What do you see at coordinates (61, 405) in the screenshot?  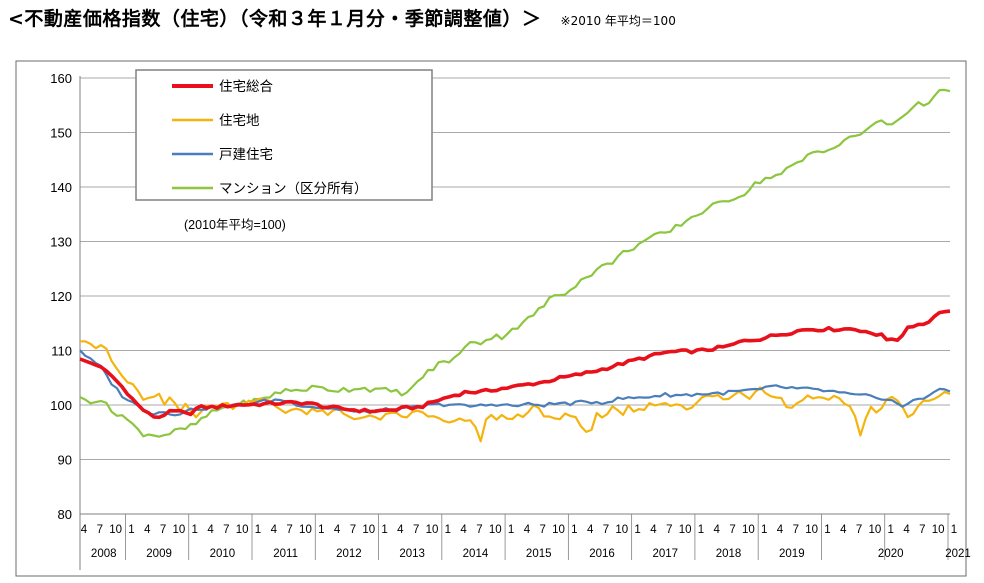 I see `y-tick-label: 100` at bounding box center [61, 405].